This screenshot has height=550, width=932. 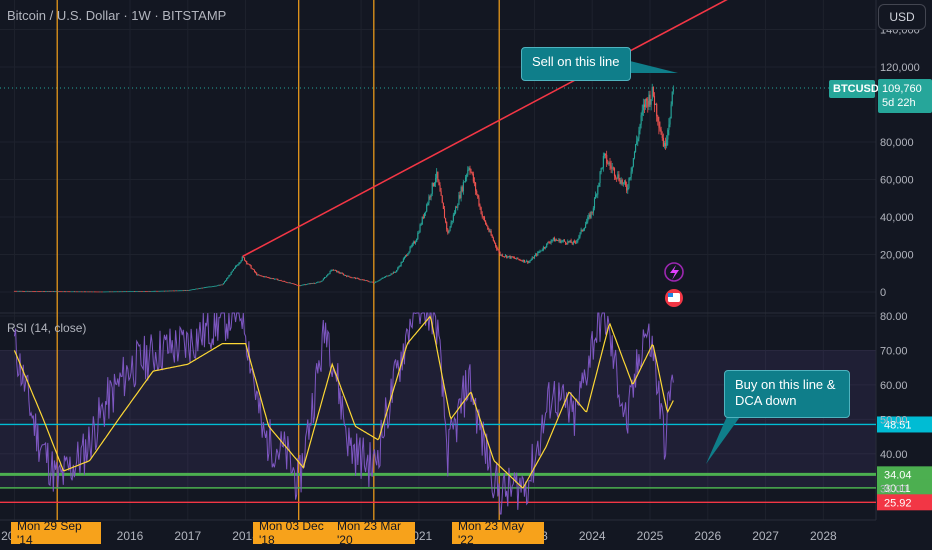 What do you see at coordinates (674, 272) in the screenshot?
I see `lightning-icon` at bounding box center [674, 272].